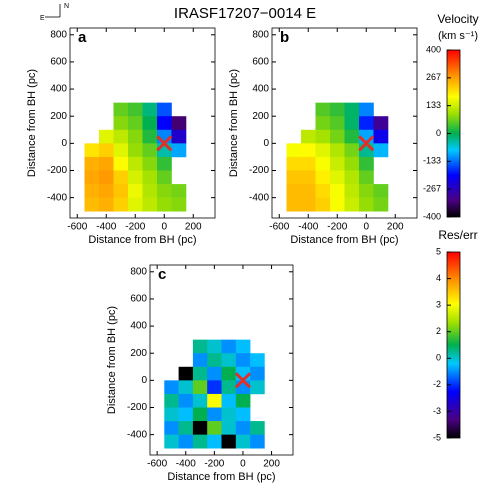 The image size is (490, 490). Describe the element at coordinates (438, 133) in the screenshot. I see `colorbar-tick-label: 0` at that location.